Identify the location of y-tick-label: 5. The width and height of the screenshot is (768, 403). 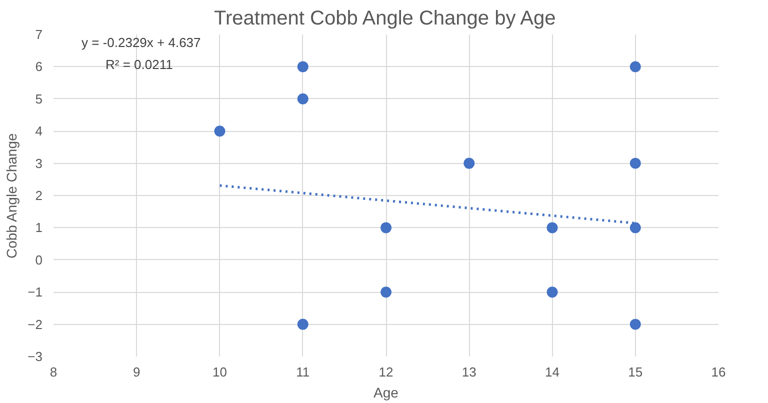
(39, 98).